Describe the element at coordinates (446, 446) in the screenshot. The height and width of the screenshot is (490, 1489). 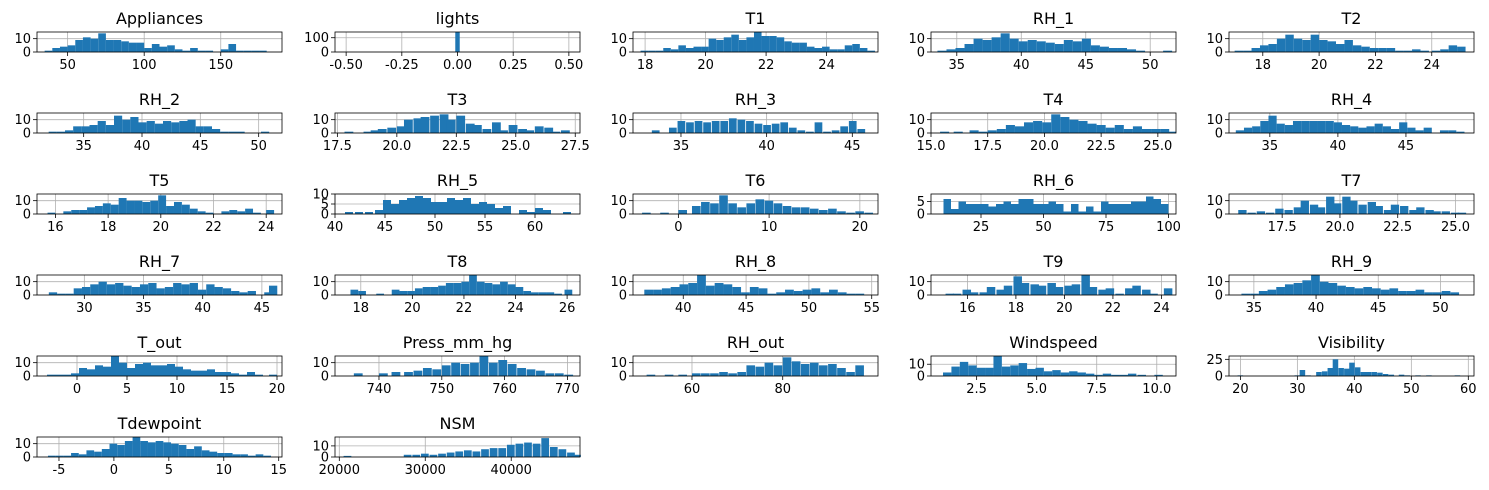
I see `subplot-nsm: 20000 30000 40000 010 NSM` at that location.